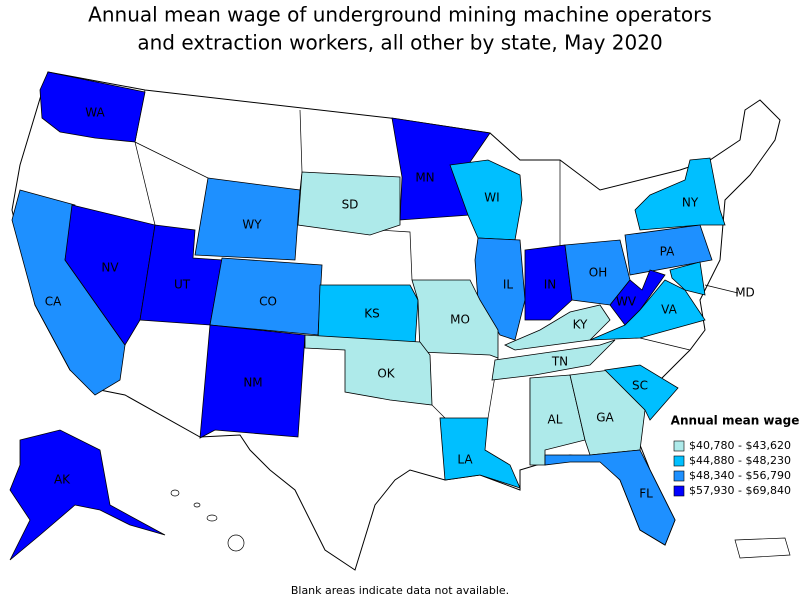 The image size is (800, 600). What do you see at coordinates (207, 520) in the screenshot?
I see `hawaii` at bounding box center [207, 520].